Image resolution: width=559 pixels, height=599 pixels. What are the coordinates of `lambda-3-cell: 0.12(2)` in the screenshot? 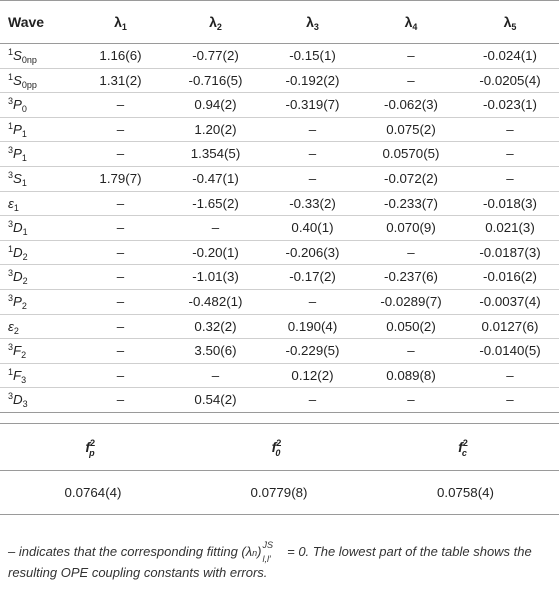 It's located at (312, 375).